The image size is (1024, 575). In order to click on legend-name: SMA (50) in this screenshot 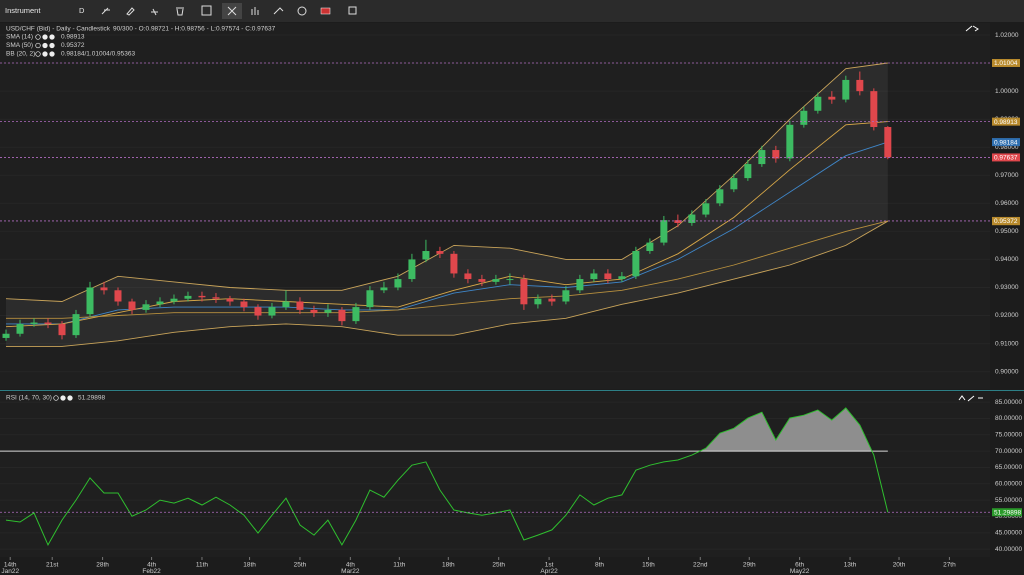, I will do `click(19, 45)`.